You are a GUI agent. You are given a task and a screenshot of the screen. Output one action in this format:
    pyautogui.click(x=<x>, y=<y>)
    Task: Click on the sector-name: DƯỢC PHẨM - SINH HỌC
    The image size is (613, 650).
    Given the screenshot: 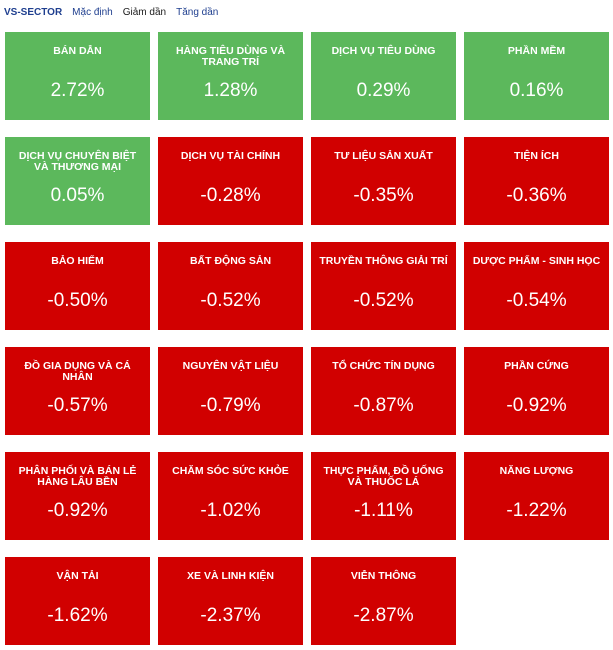 What is the action you would take?
    pyautogui.click(x=536, y=261)
    